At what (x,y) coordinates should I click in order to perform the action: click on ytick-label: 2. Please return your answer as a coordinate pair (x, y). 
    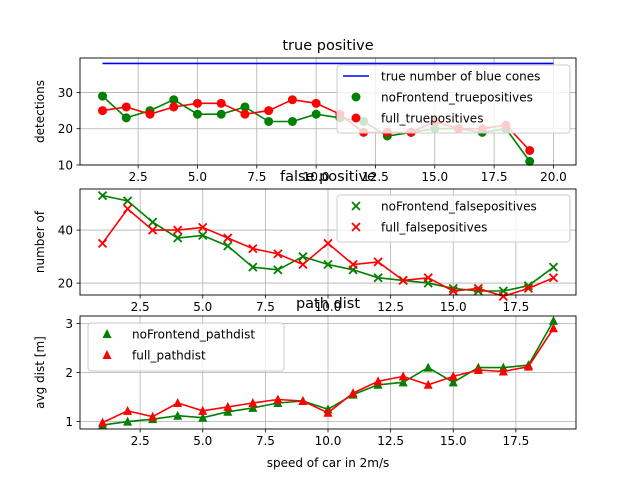
    Looking at the image, I should click on (69, 373).